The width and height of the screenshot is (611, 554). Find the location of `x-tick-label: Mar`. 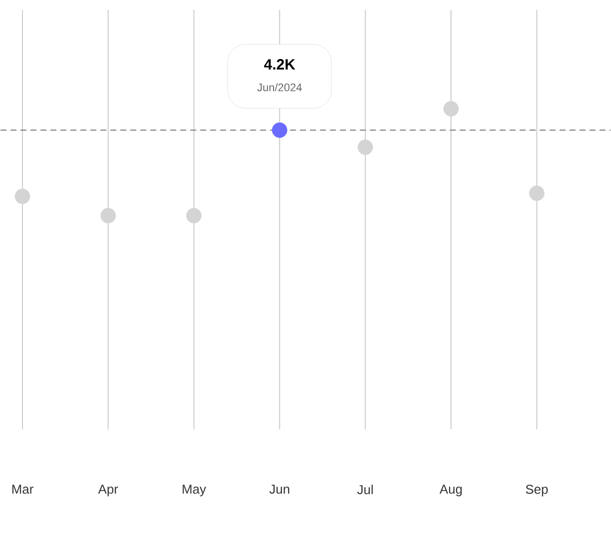

x-tick-label: Mar is located at coordinates (23, 489).